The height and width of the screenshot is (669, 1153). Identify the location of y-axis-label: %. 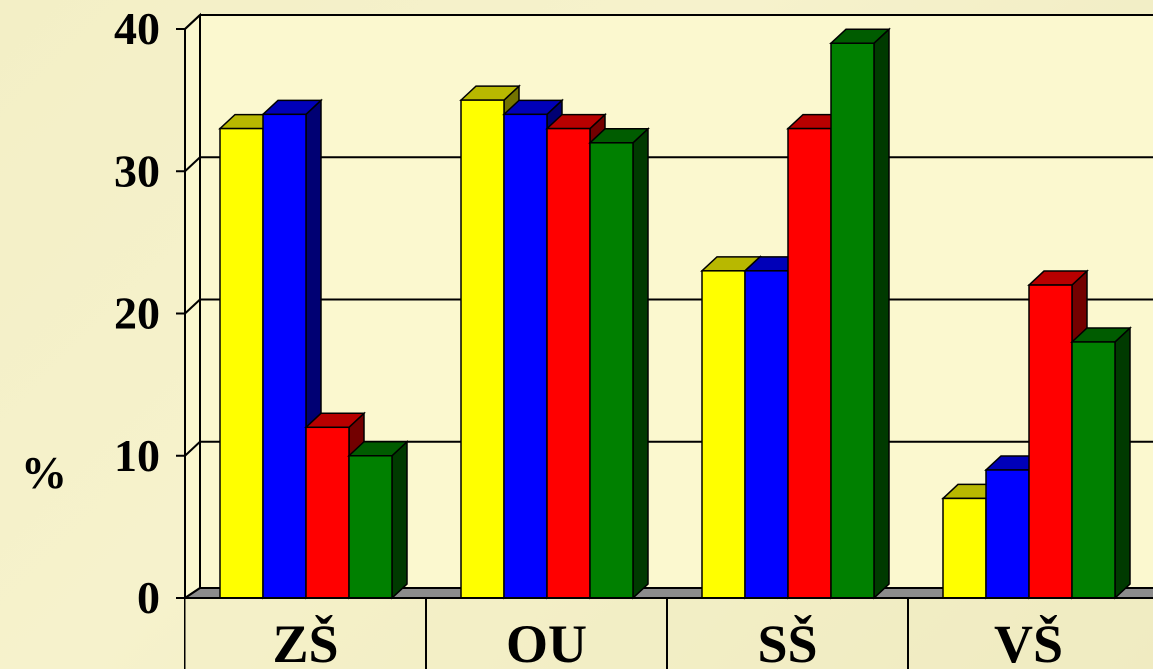
(44, 472).